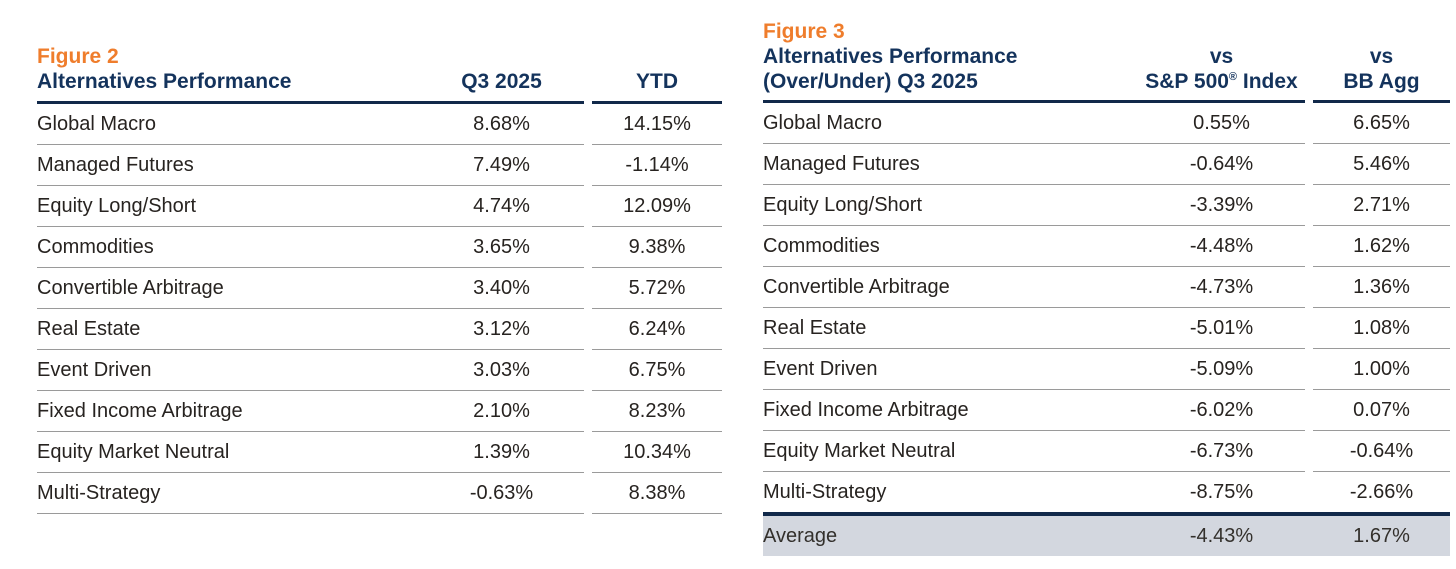 Image resolution: width=1456 pixels, height=569 pixels. What do you see at coordinates (1381, 411) in the screenshot?
I see `value-cell: 0.07%` at bounding box center [1381, 411].